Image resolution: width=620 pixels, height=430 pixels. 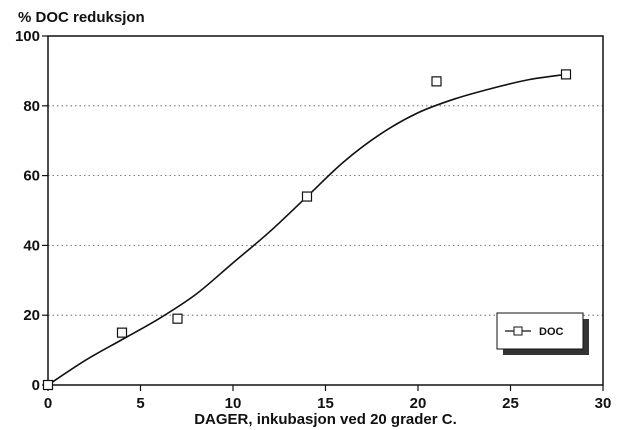 What do you see at coordinates (518, 331) in the screenshot?
I see `legend-marker` at bounding box center [518, 331].